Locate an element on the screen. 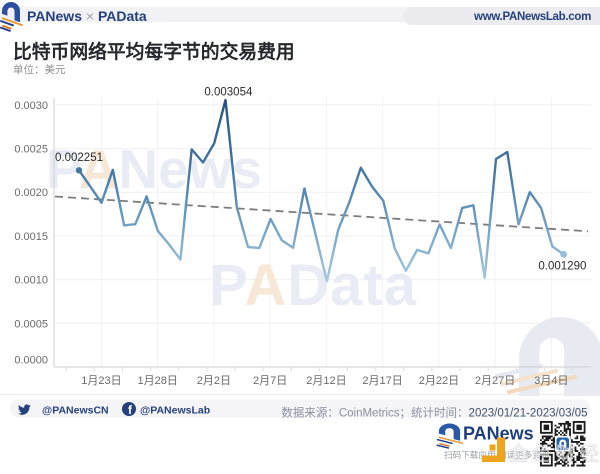  svg-text: 0.001290 is located at coordinates (562, 267).